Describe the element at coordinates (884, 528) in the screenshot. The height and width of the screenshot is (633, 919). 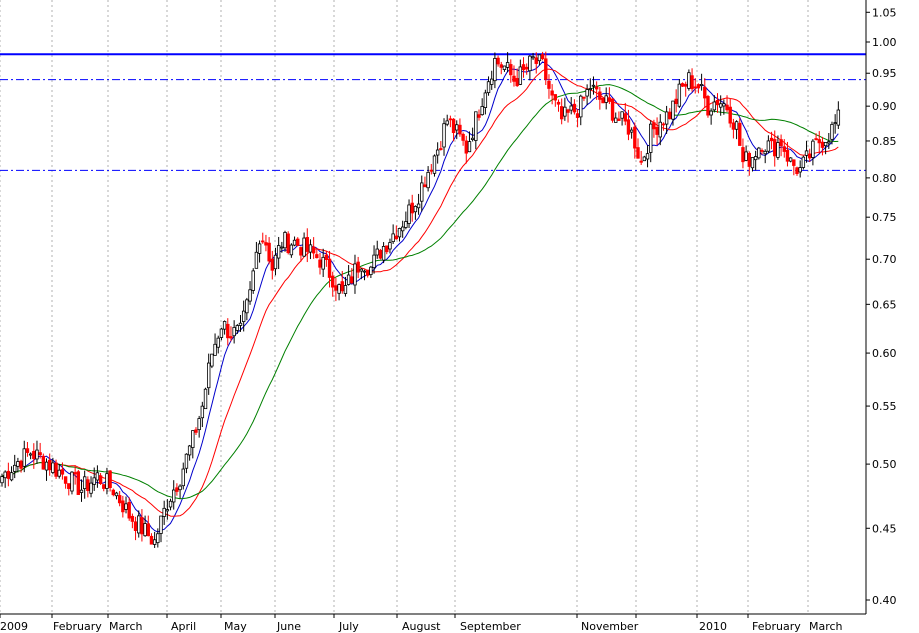
I see `y-tick-label: 0.45` at that location.